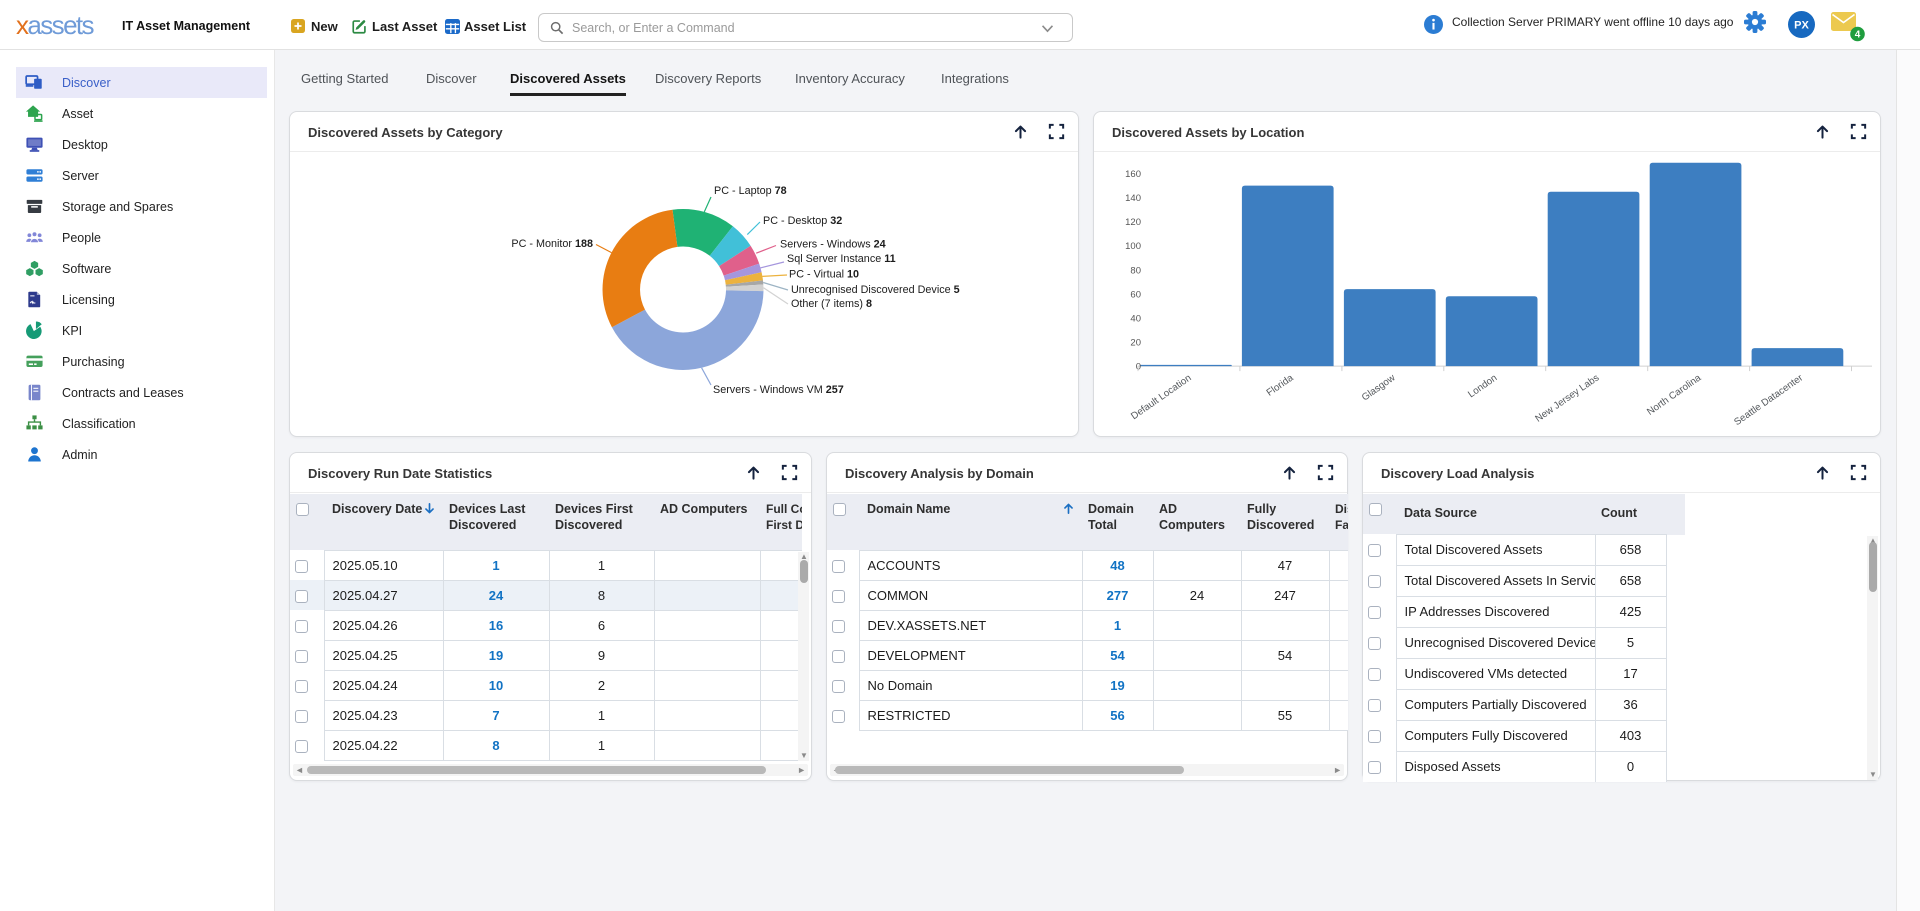  I want to click on svg-text: Servers - Windows 24, so click(833, 244).